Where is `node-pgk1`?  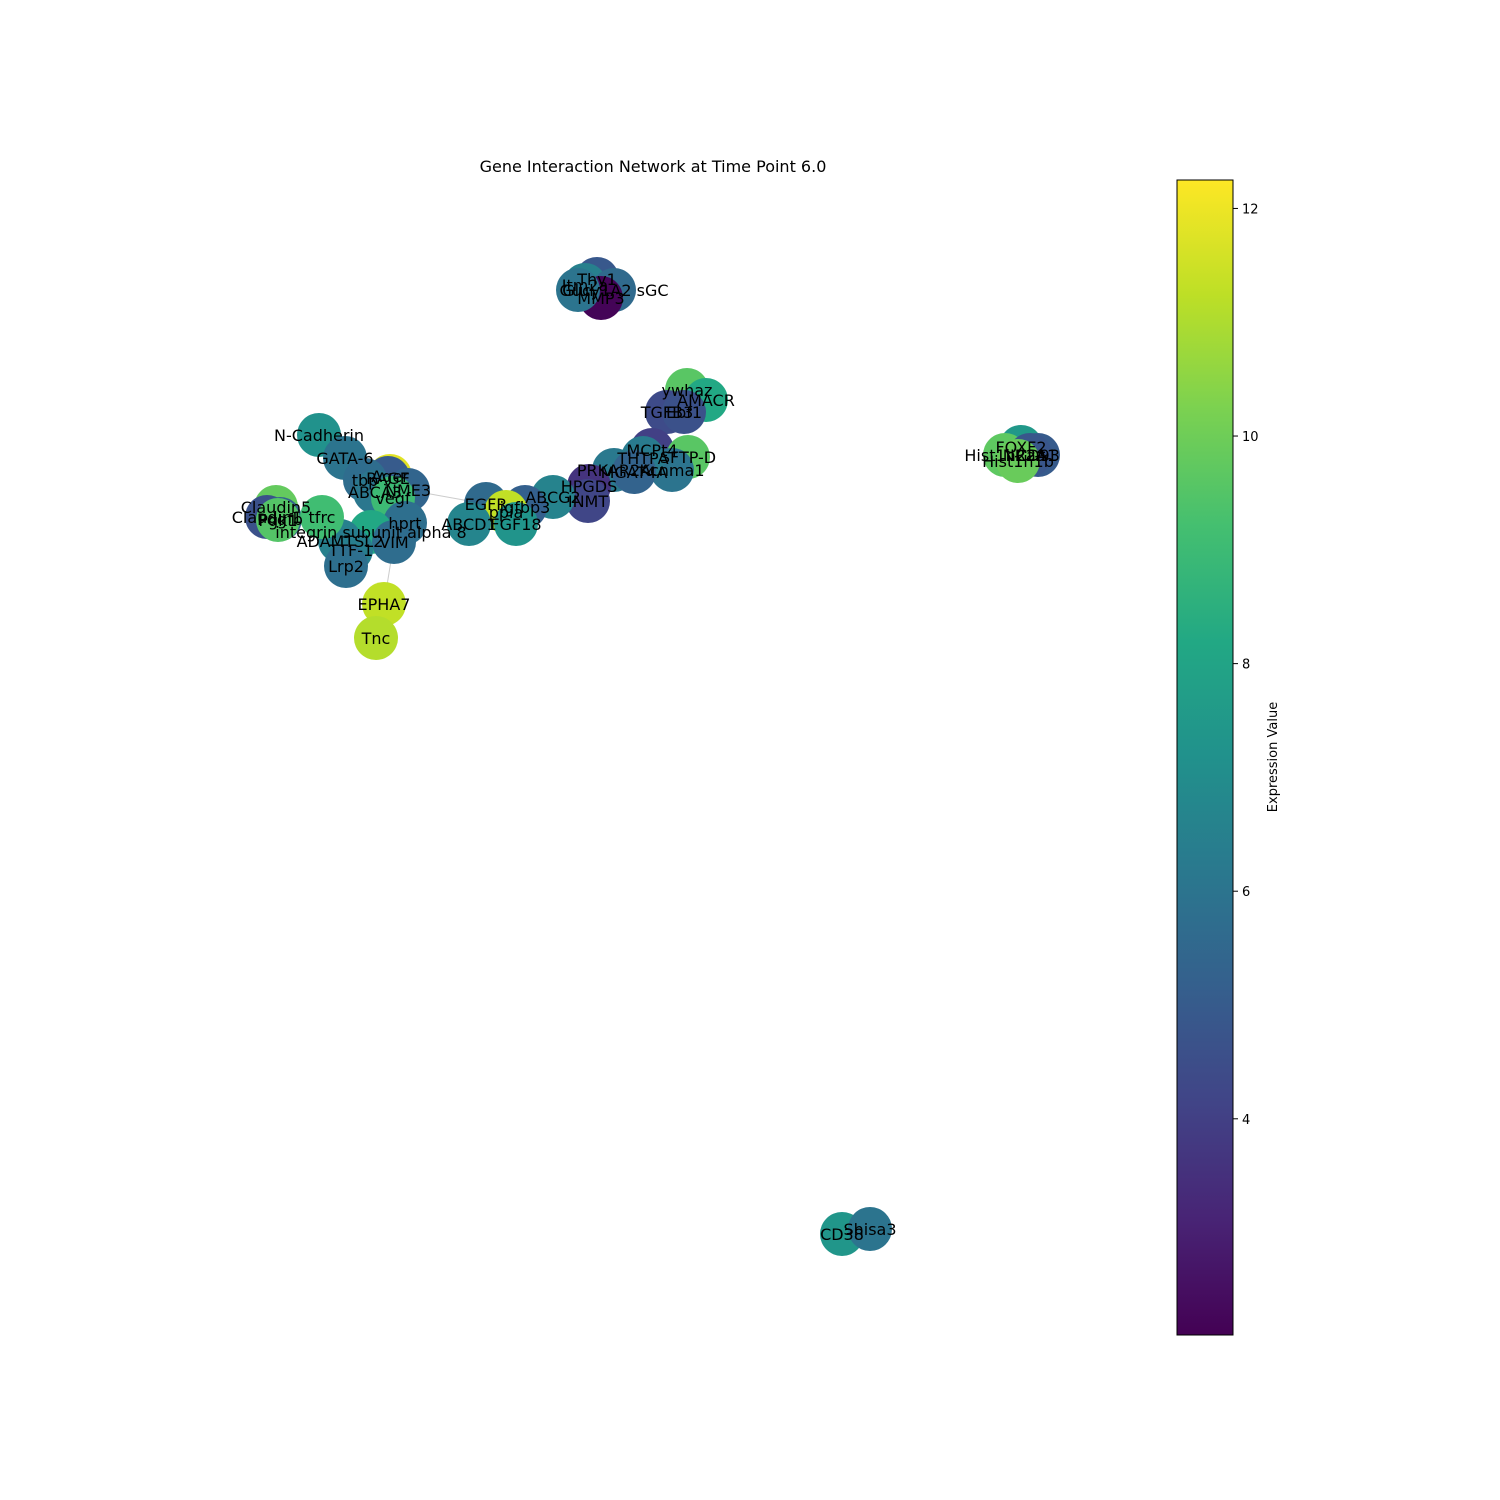 node-pgk1 is located at coordinates (278, 520).